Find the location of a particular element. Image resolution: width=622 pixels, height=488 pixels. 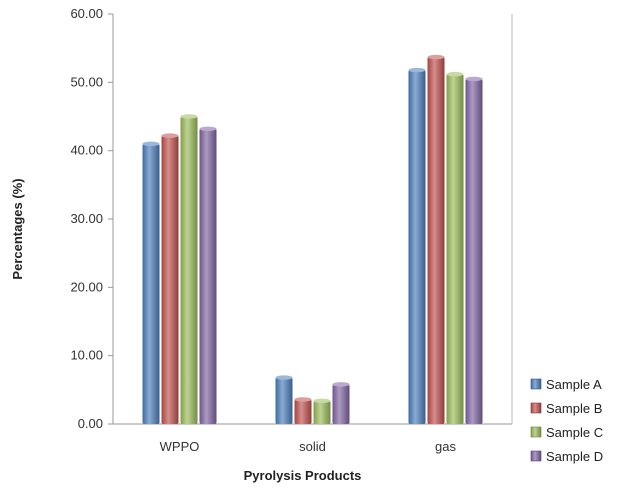

bar-wppo-sample-c is located at coordinates (189, 270).